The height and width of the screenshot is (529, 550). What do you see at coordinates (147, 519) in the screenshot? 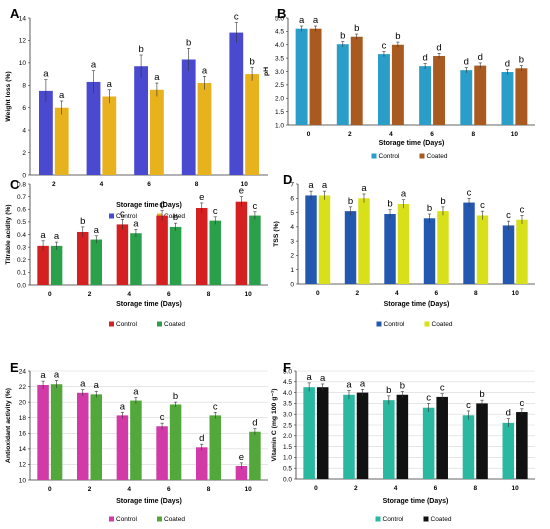
I see `legend: Control Coated` at bounding box center [147, 519].